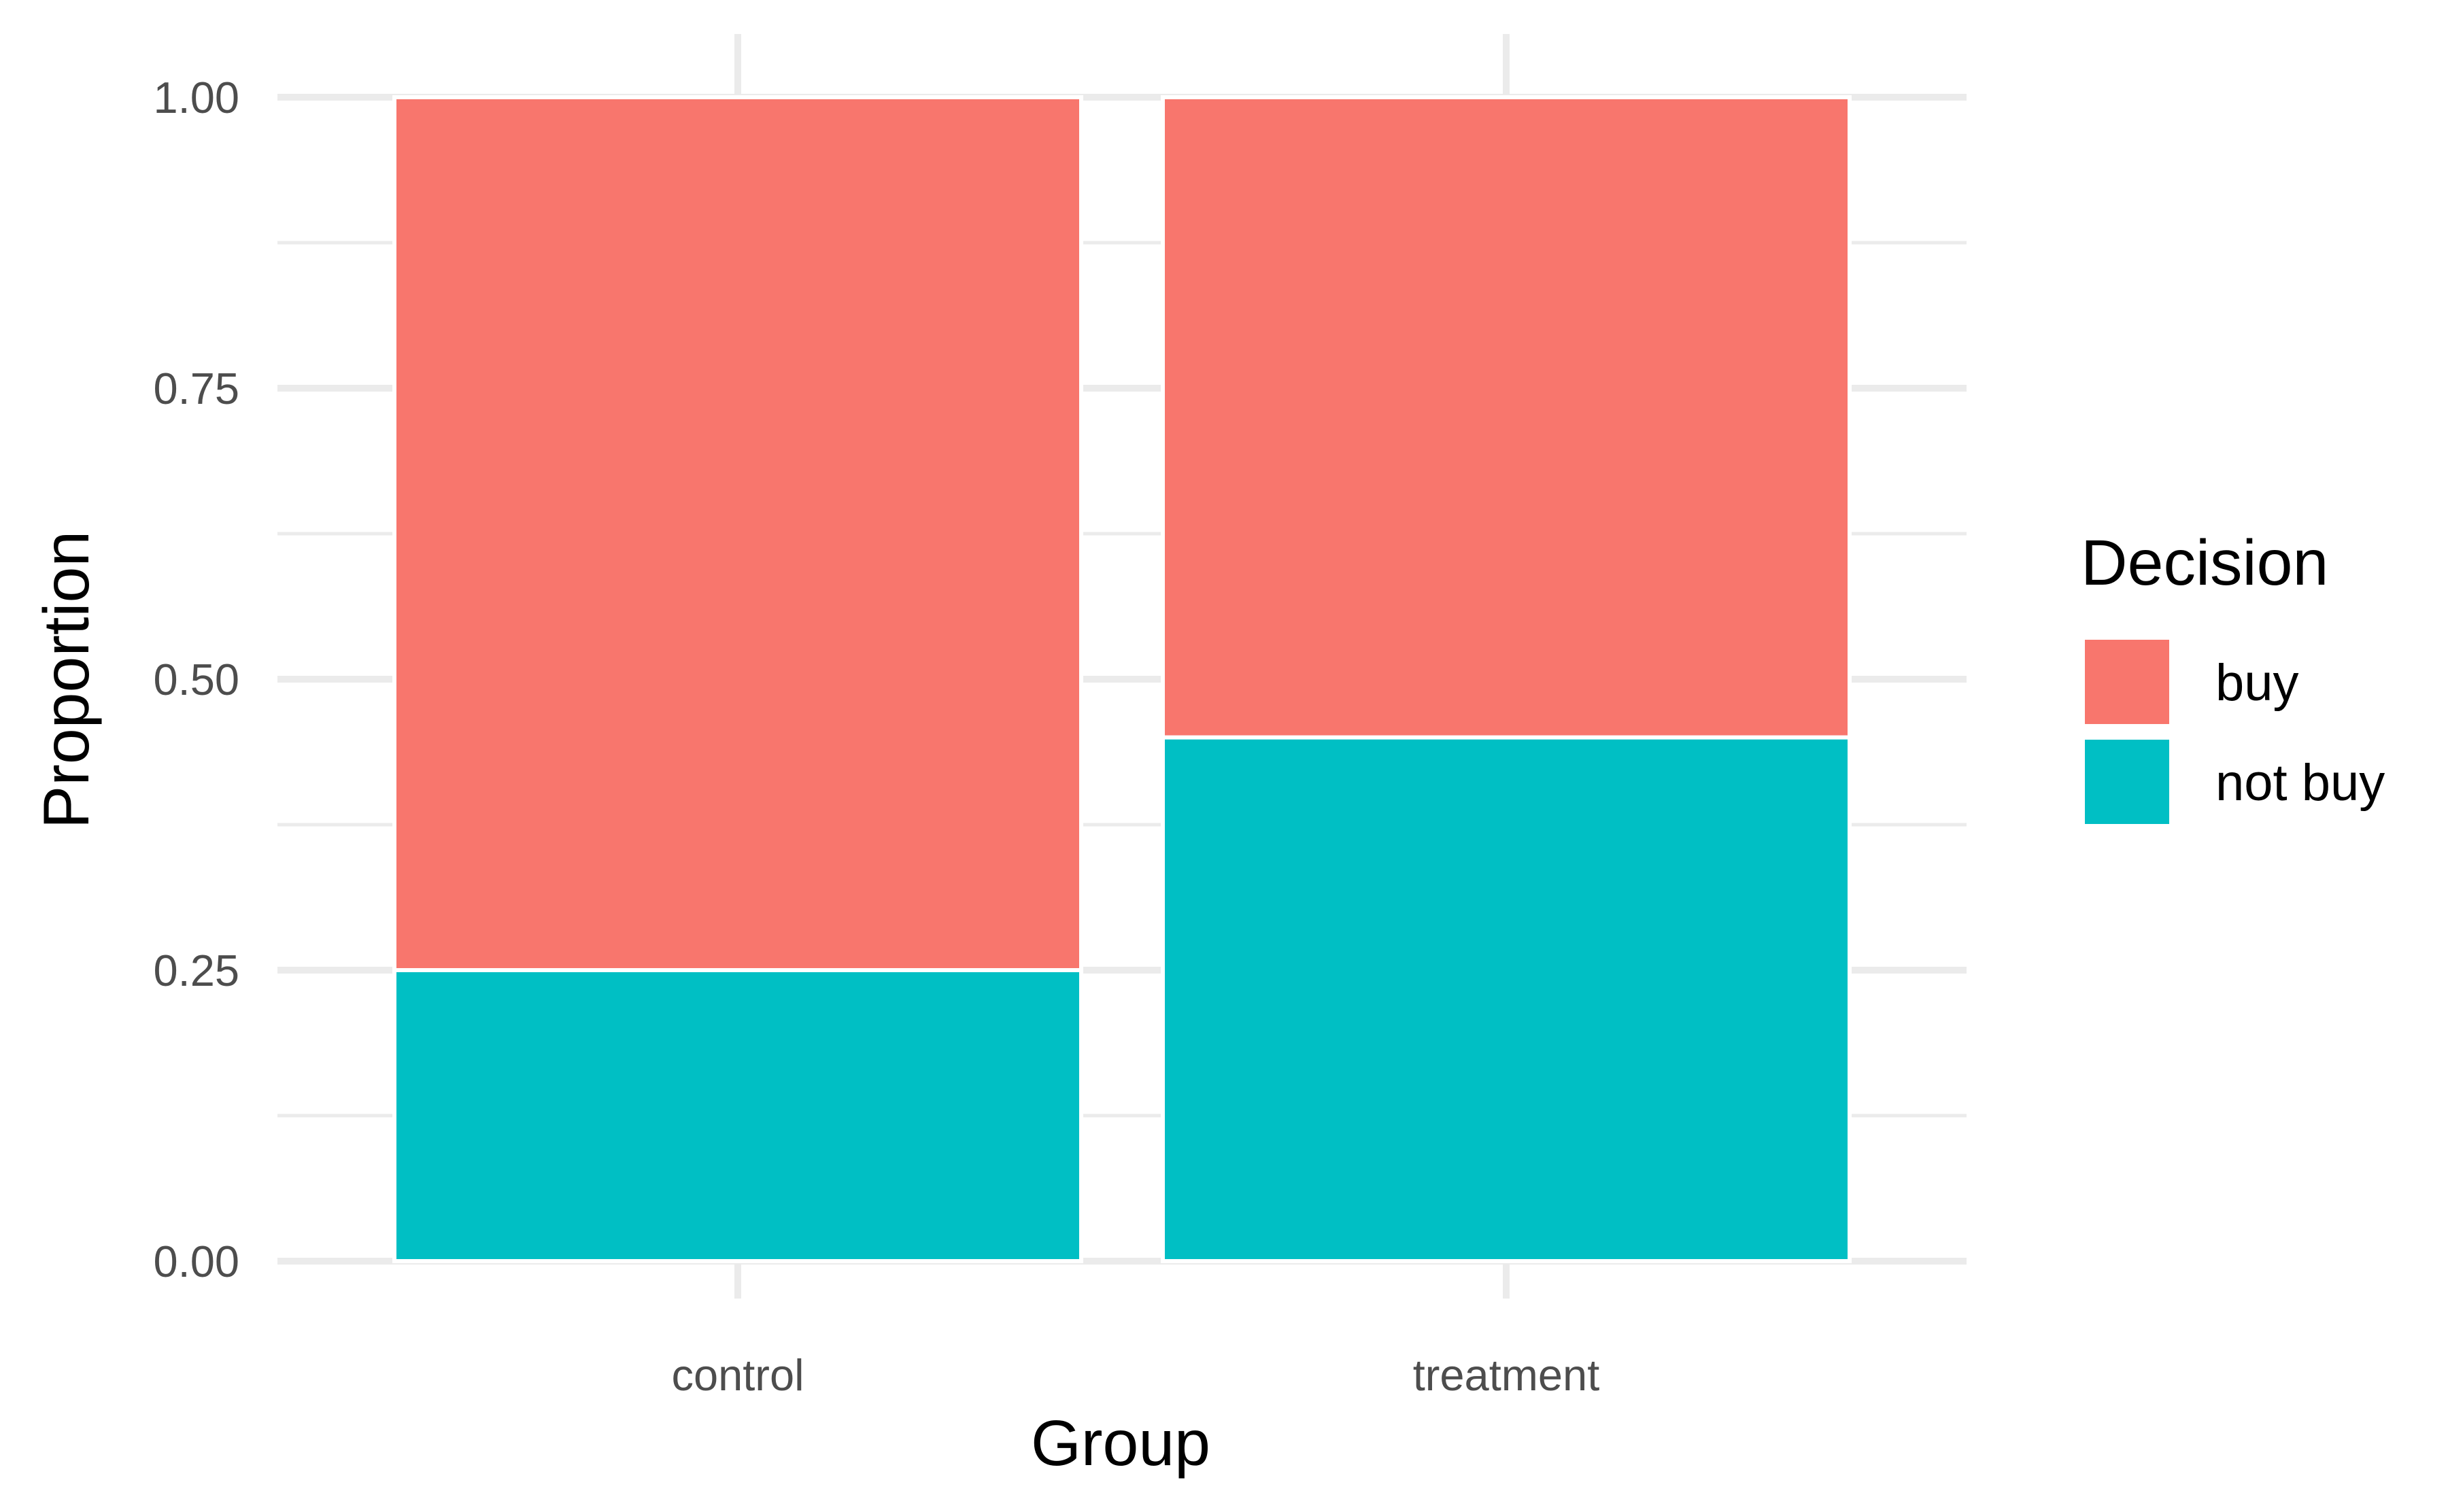 The height and width of the screenshot is (1512, 2448). Describe the element at coordinates (2257, 683) in the screenshot. I see `legend-label-buy: buy` at that location.